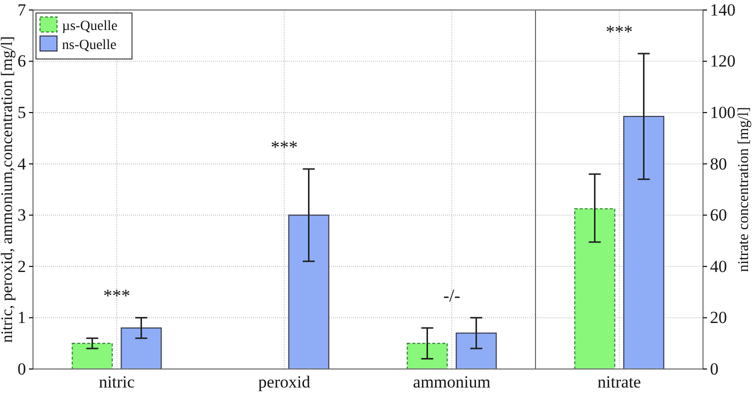  What do you see at coordinates (718, 215) in the screenshot?
I see `y2-tick-label: 60` at bounding box center [718, 215].